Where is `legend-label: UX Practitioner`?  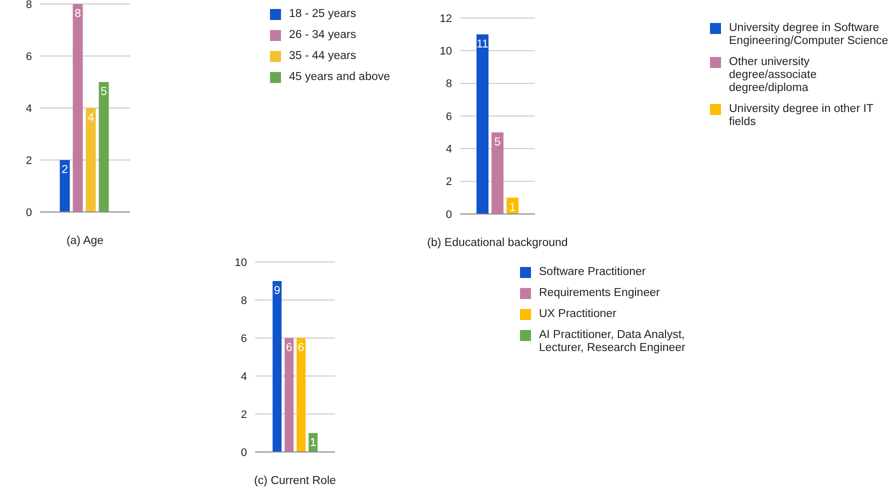
legend-label: UX Practitioner is located at coordinates (577, 314).